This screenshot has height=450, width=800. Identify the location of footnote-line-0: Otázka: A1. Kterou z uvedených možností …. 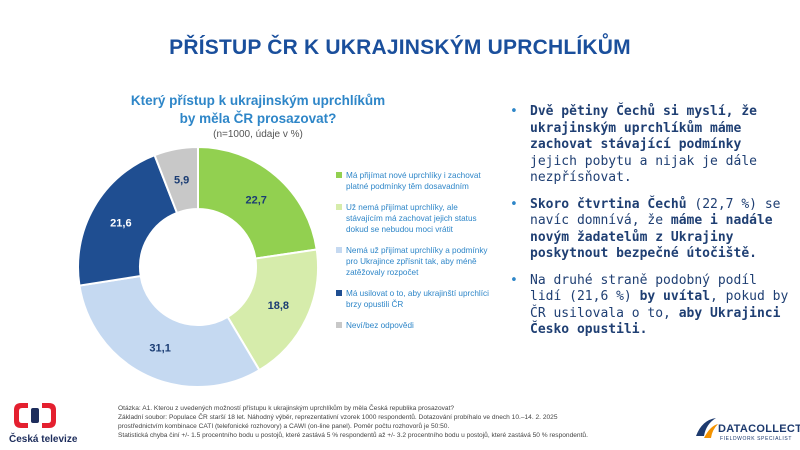
(286, 408).